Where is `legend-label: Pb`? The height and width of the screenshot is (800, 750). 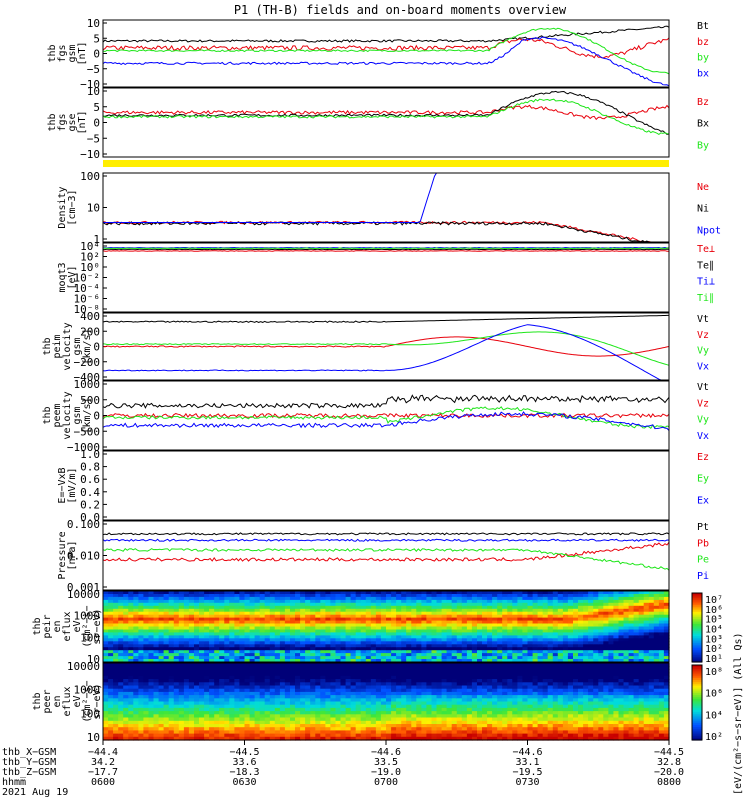 legend-label: Pb is located at coordinates (703, 543).